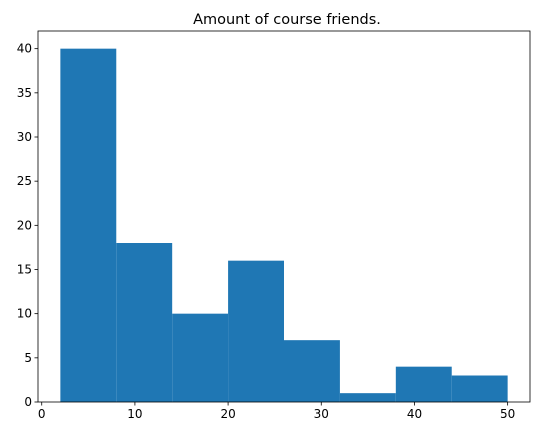 The image size is (546, 435). I want to click on y-tick-label: 20, so click(24, 225).